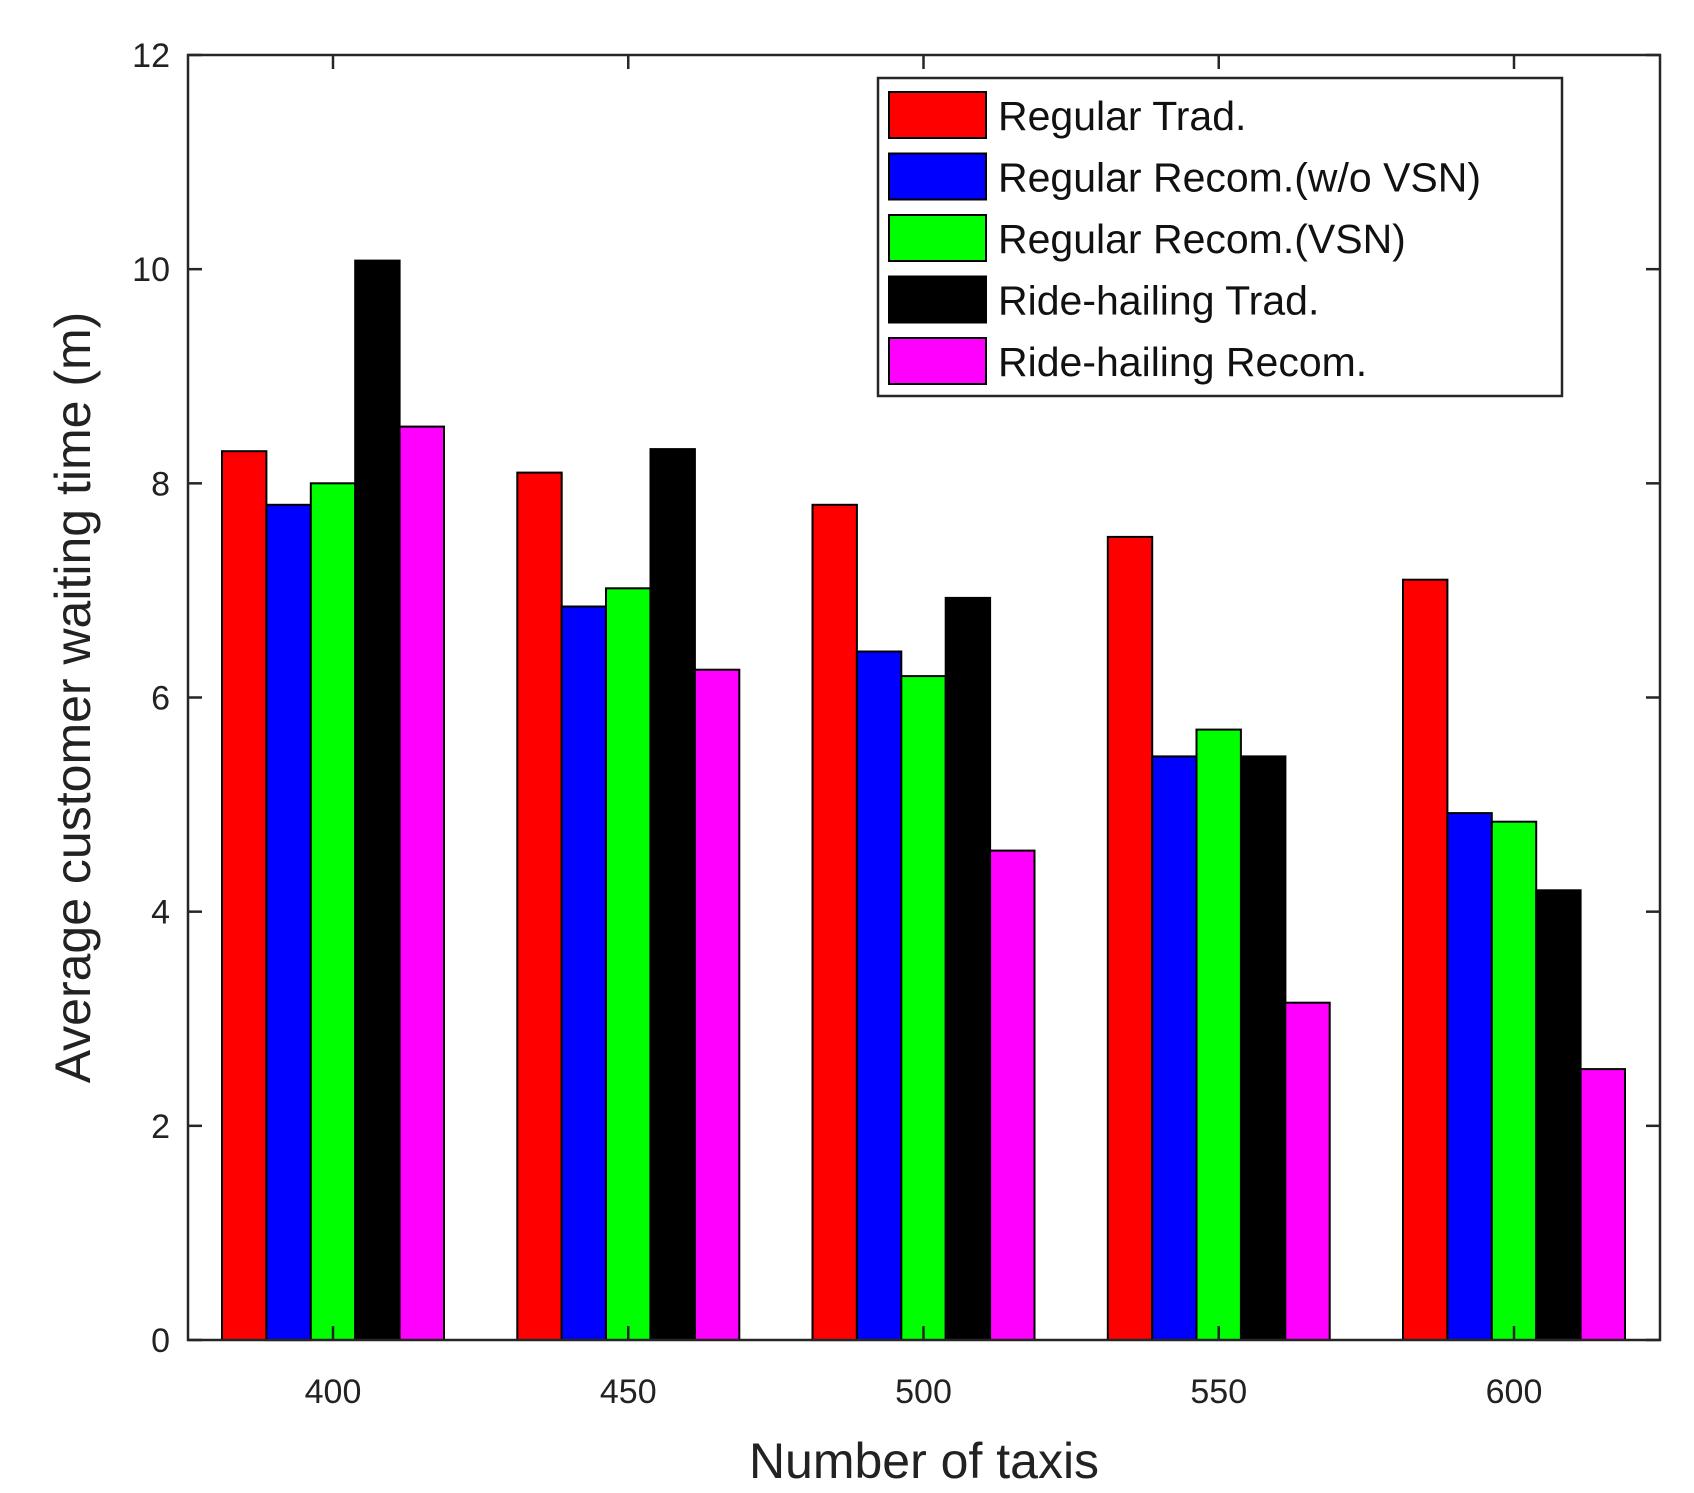 Image resolution: width=1694 pixels, height=1493 pixels. Describe the element at coordinates (160, 913) in the screenshot. I see `y-tick-label: 4` at that location.